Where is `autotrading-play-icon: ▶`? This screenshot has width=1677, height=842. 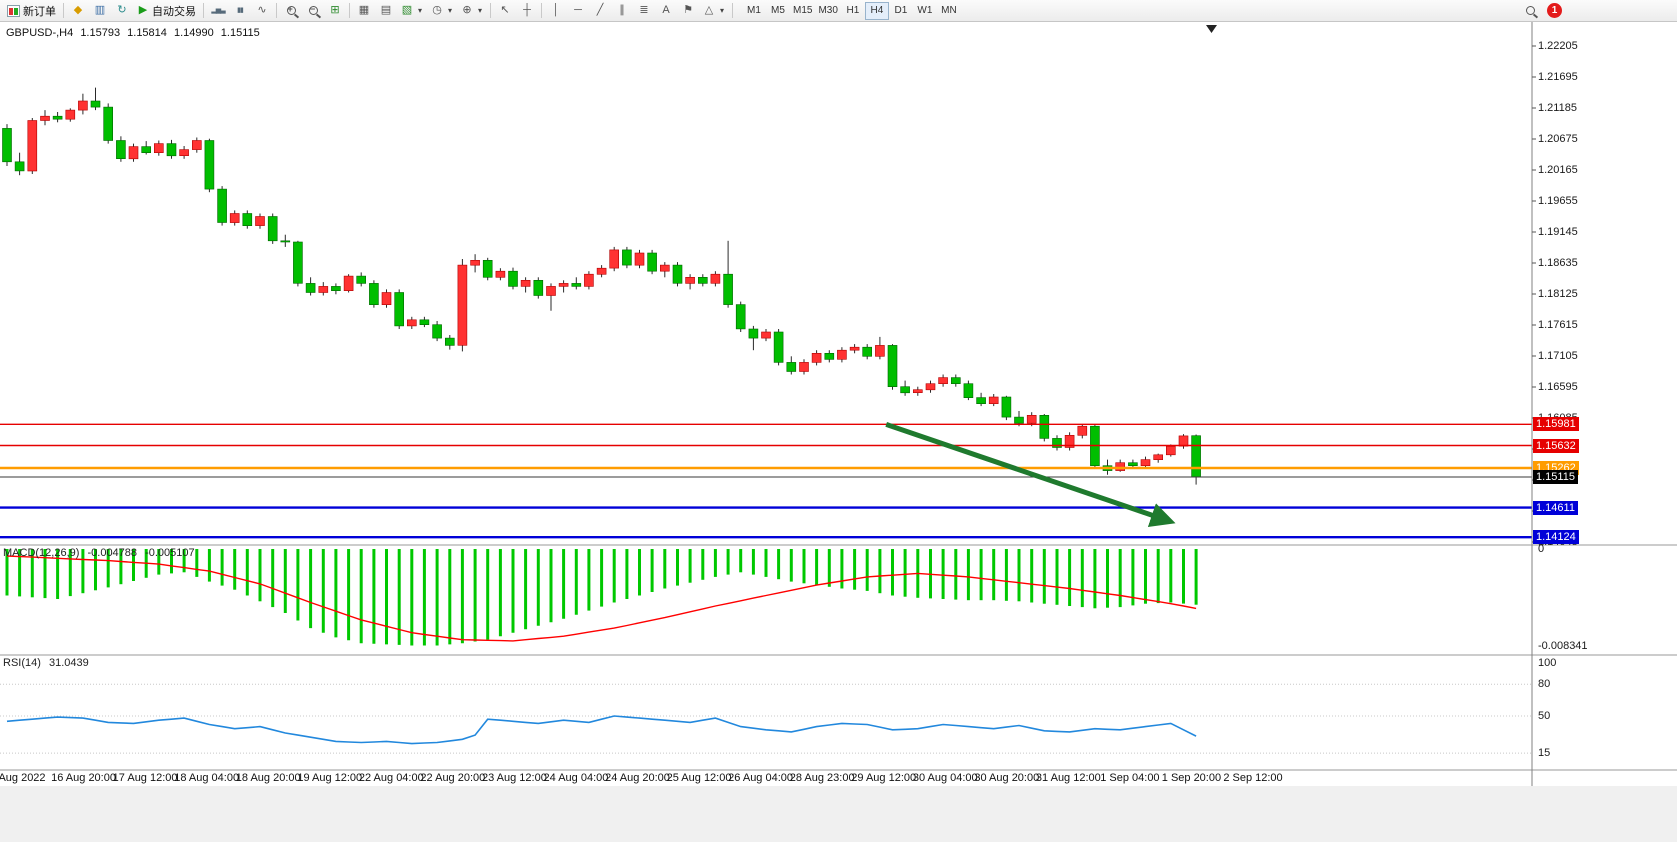
autotrading-play-icon: ▶ is located at coordinates (143, 10).